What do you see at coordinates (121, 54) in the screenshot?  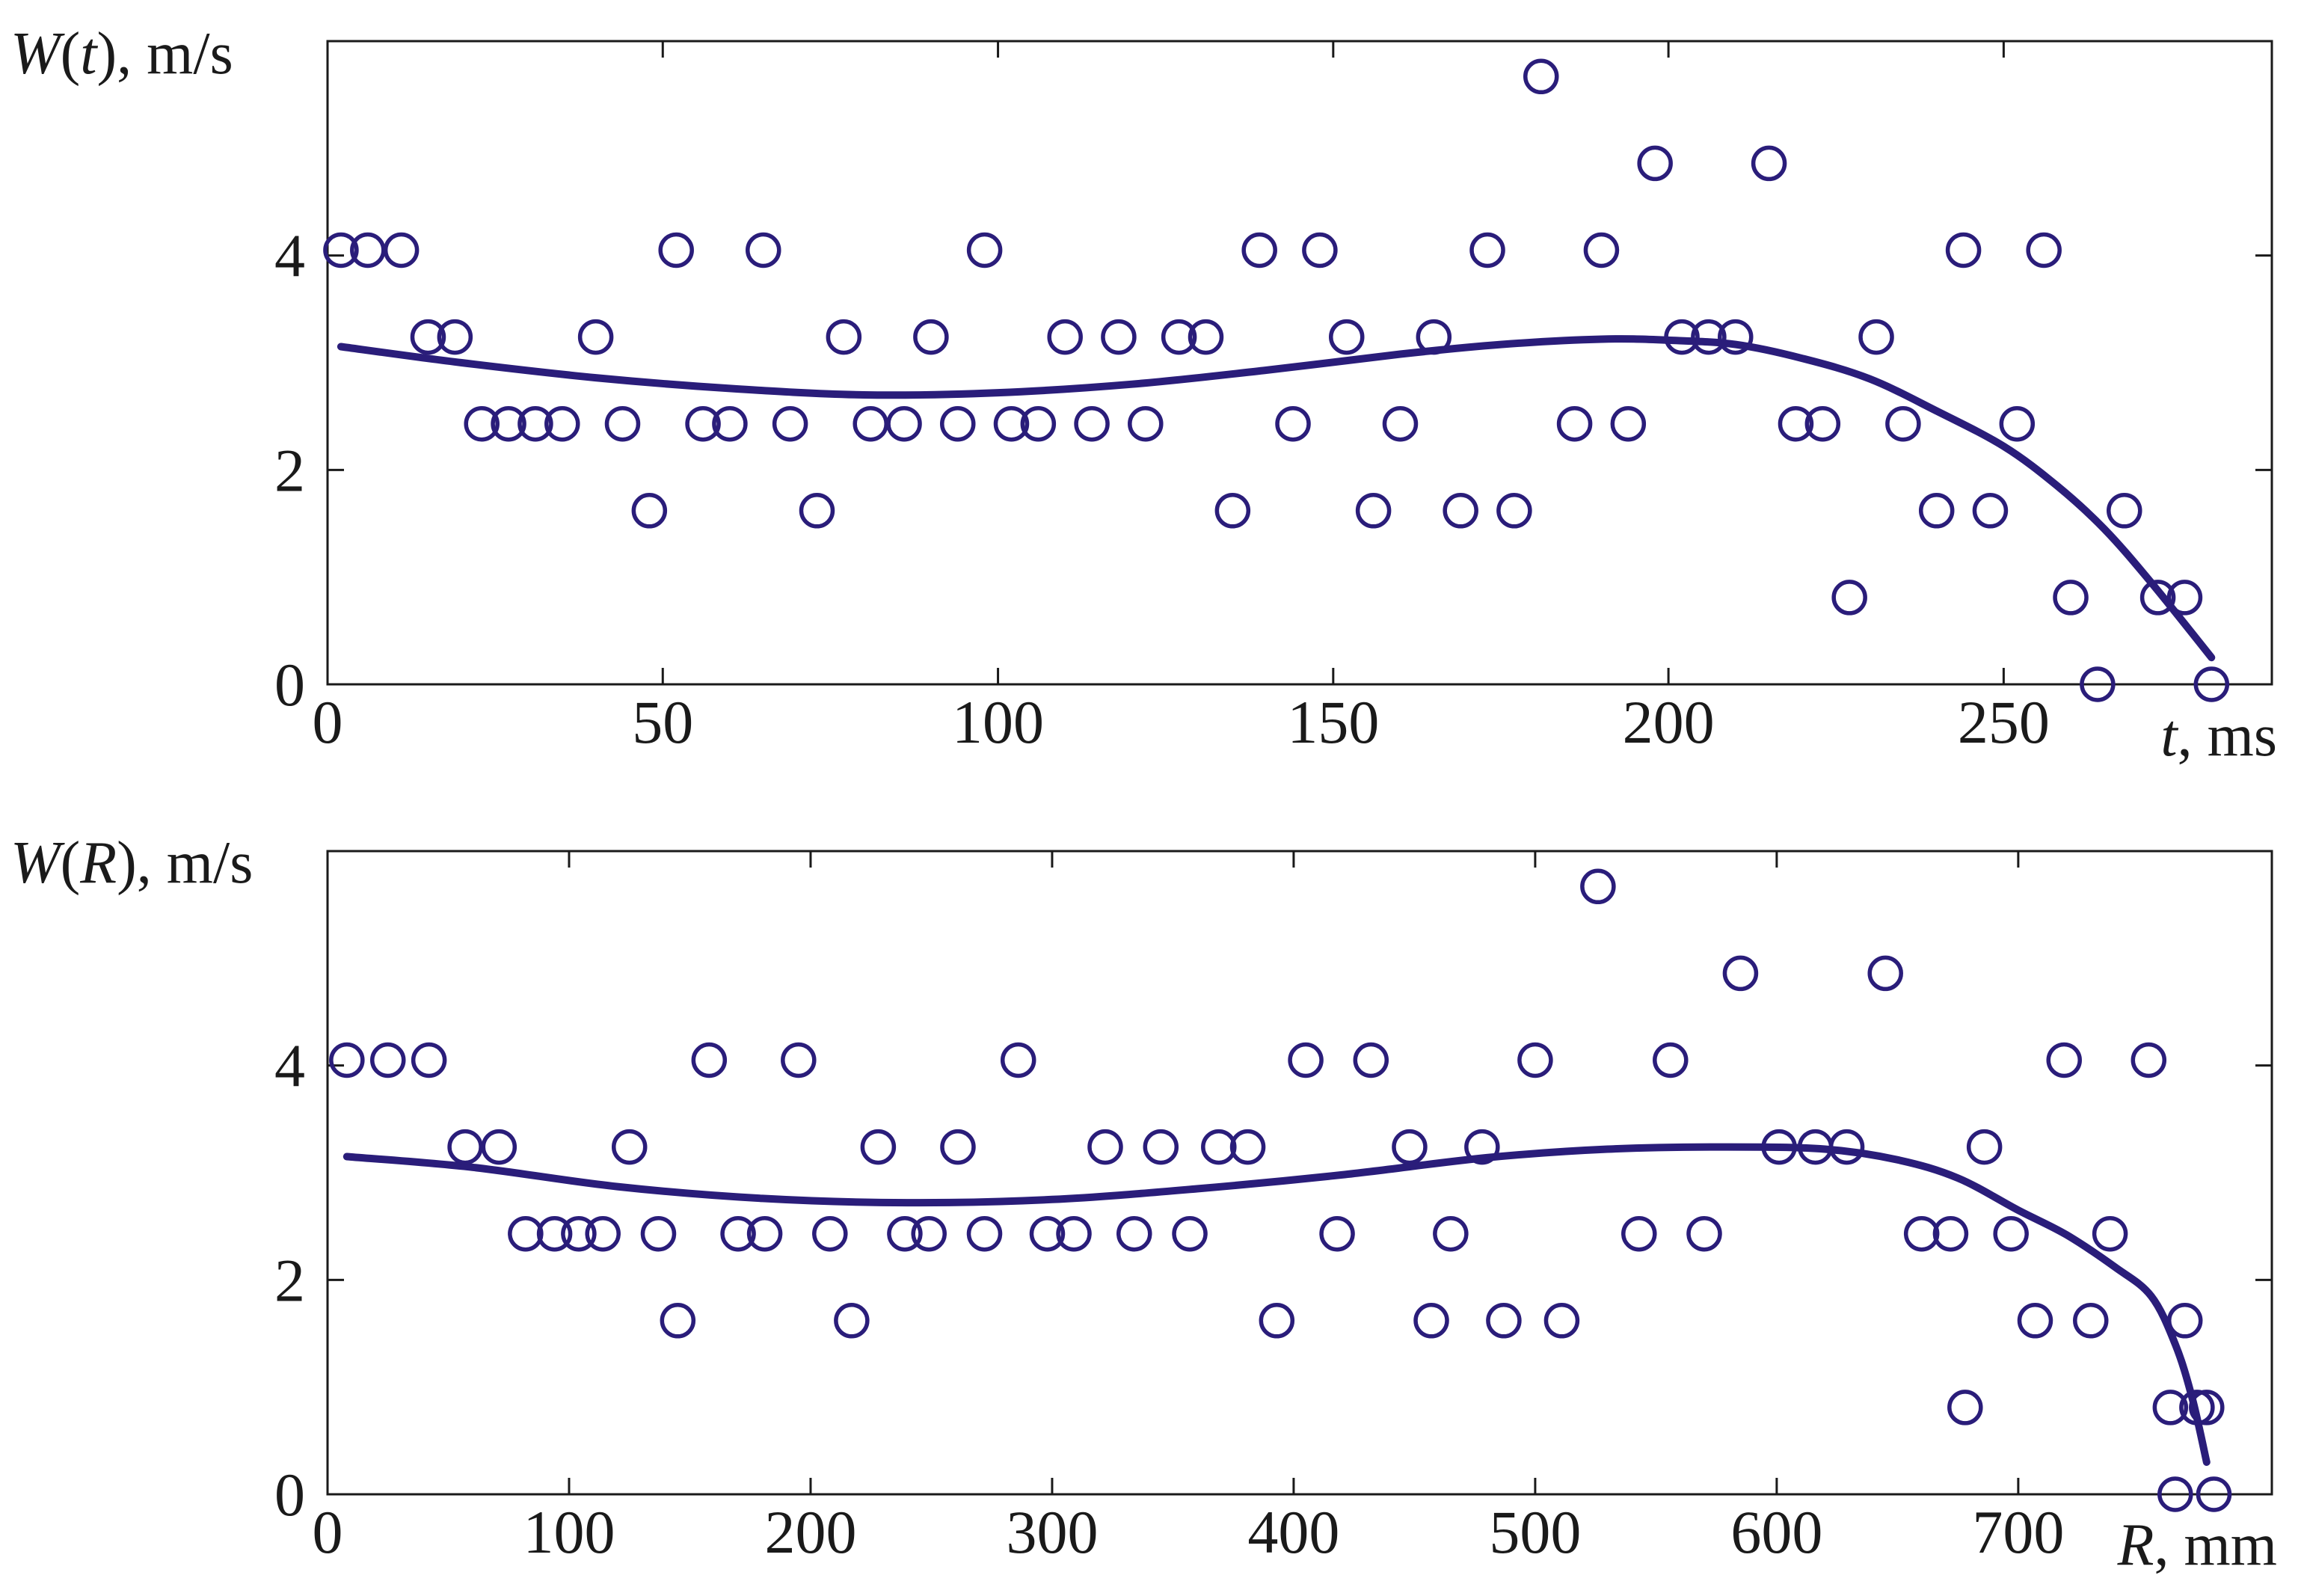 I see `y-axis-label: W(t), m/s` at bounding box center [121, 54].